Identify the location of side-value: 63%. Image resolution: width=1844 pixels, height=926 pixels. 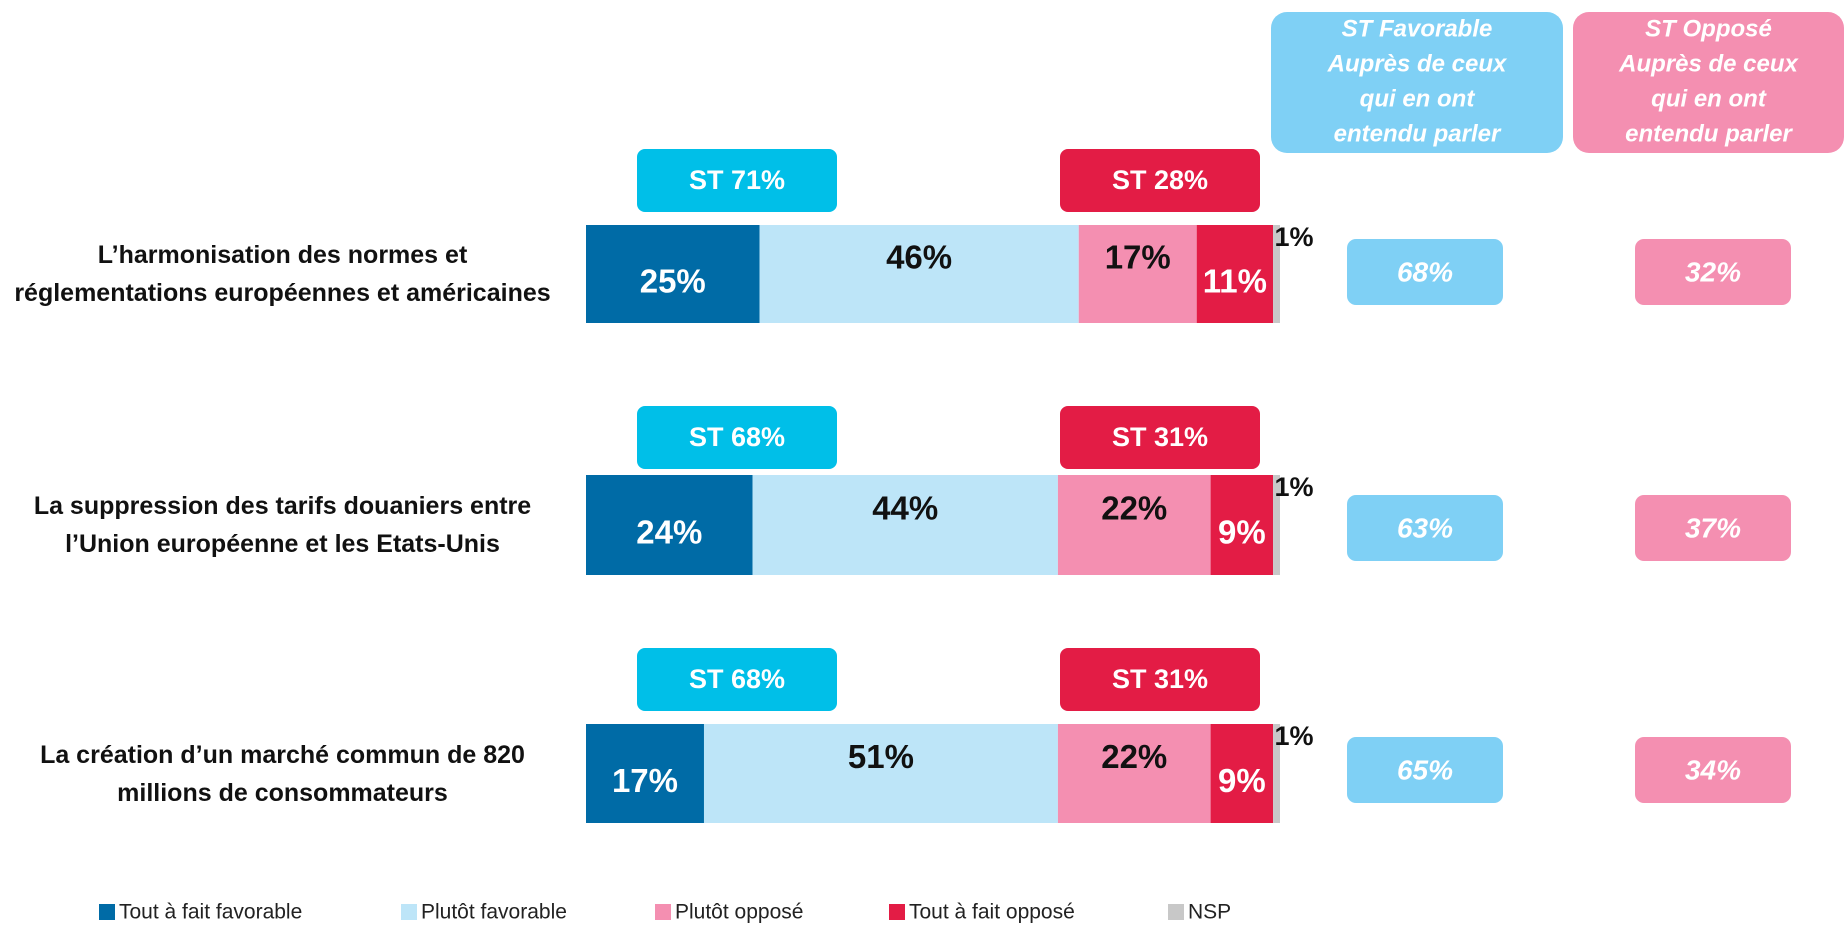
(1425, 527).